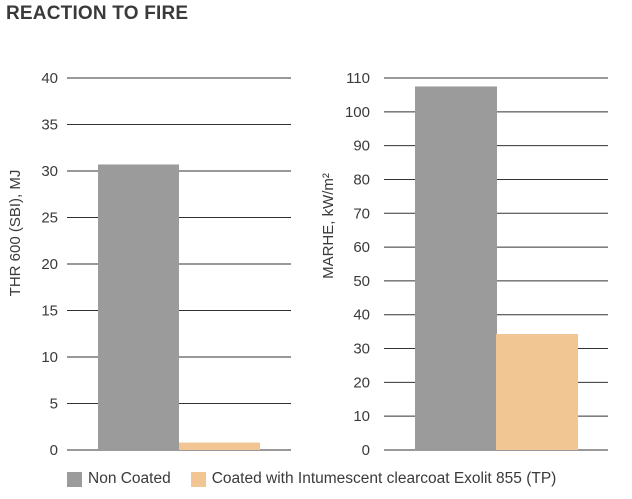 This screenshot has height=499, width=632. Describe the element at coordinates (49, 311) in the screenshot. I see `y-tick-label-thr: 15` at that location.